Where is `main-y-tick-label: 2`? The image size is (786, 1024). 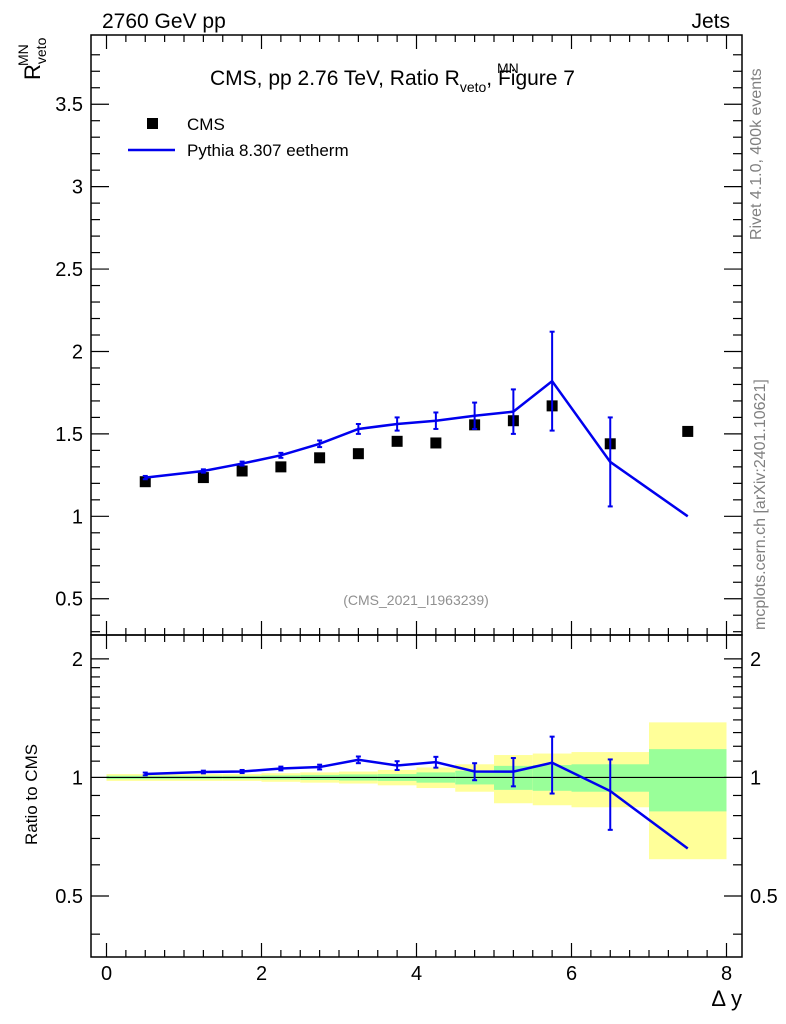
main-y-tick-label: 2 is located at coordinates (77, 352).